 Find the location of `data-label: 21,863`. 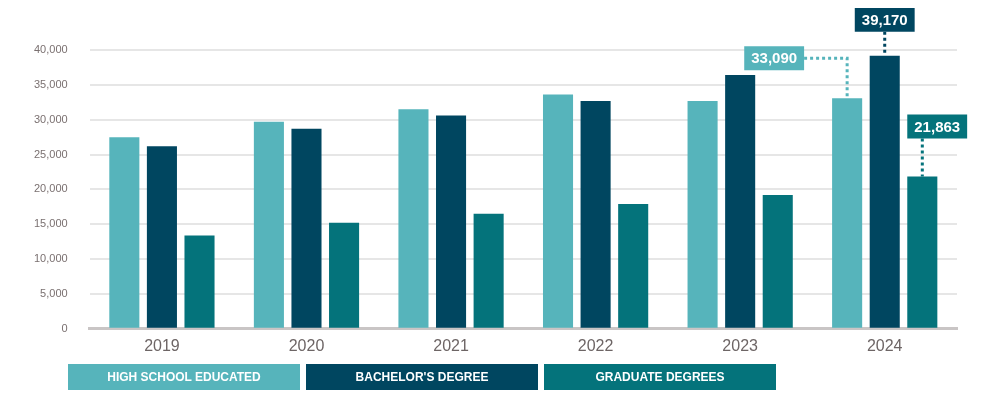

data-label: 21,863 is located at coordinates (937, 126).